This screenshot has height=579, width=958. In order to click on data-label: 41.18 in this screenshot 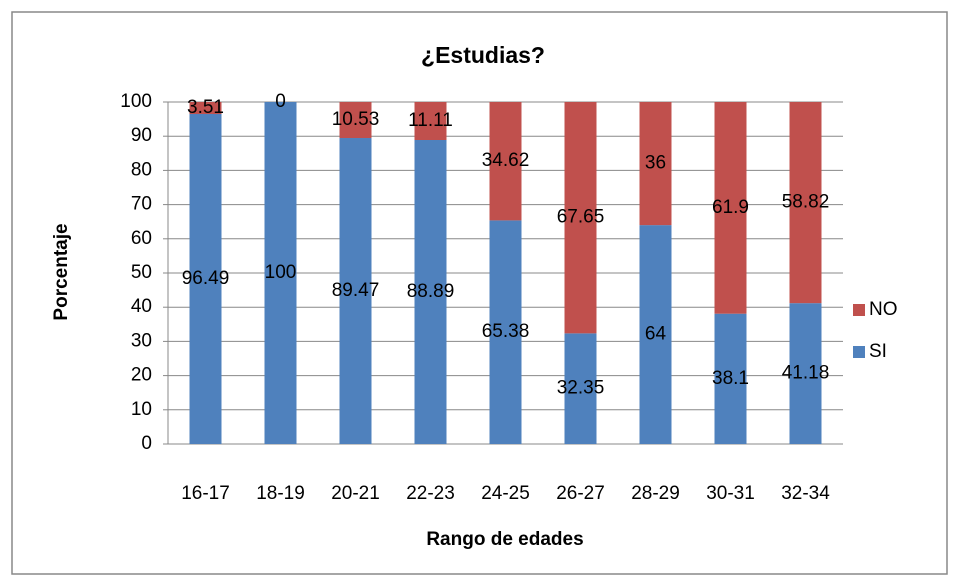, I will do `click(806, 373)`.